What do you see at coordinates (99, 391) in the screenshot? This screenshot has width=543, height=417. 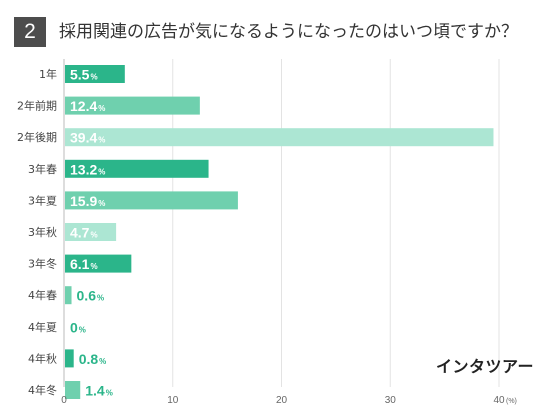 I see `data-label: 1.4%` at bounding box center [99, 391].